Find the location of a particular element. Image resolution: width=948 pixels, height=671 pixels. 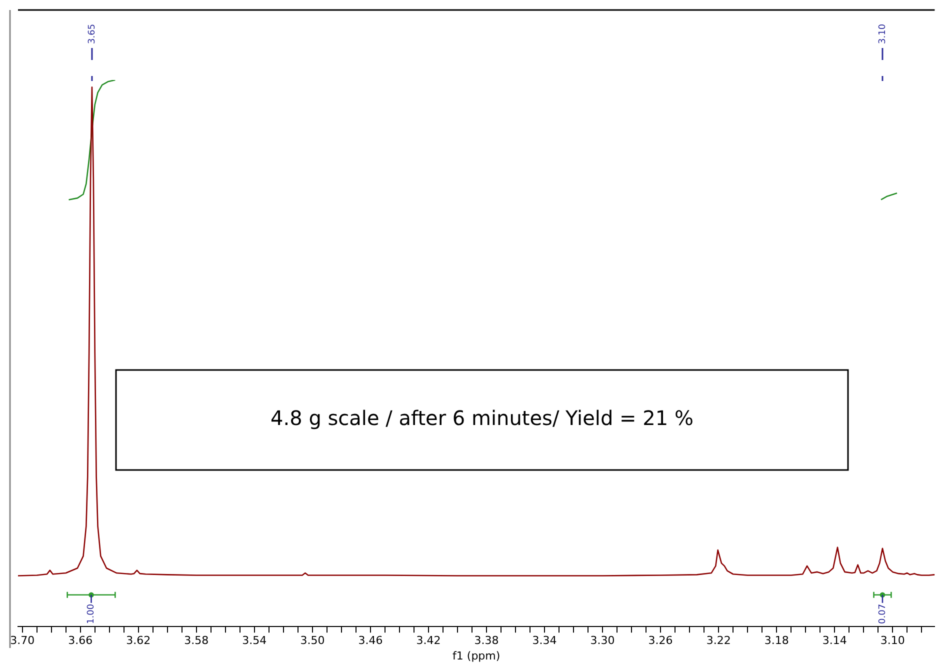

x-tick-label: 3.54 is located at coordinates (254, 641).